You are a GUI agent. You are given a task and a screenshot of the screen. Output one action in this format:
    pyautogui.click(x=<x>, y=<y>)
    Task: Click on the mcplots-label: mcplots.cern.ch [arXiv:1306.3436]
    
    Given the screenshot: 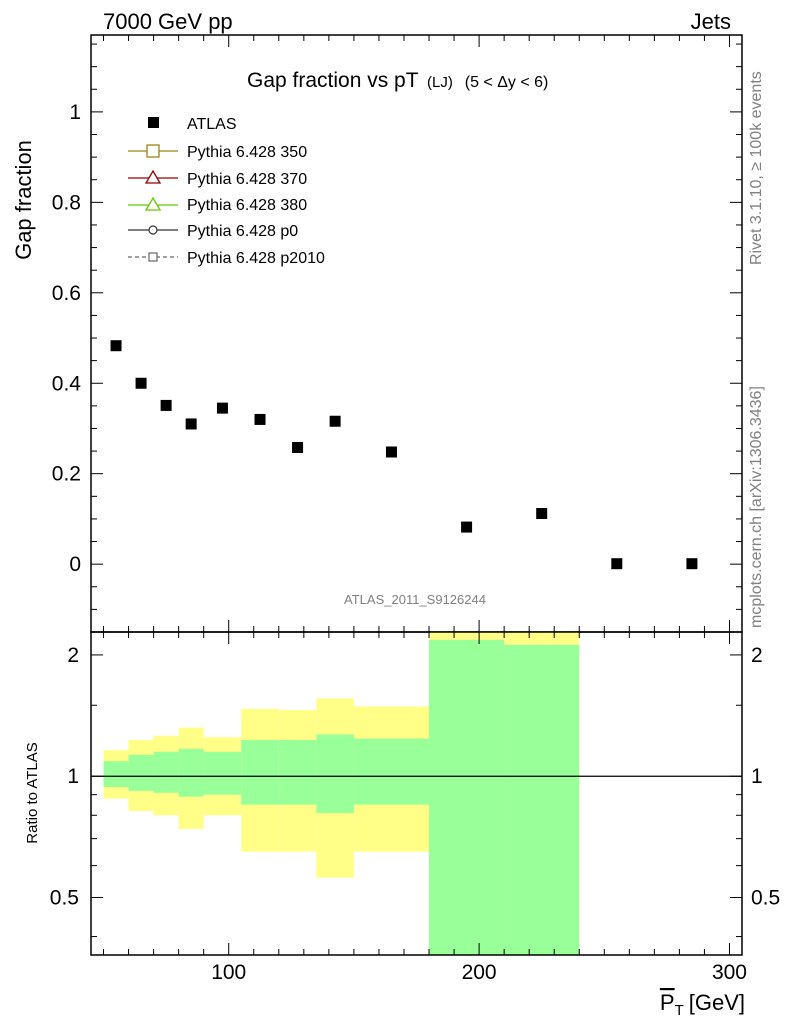 What is the action you would take?
    pyautogui.click(x=756, y=507)
    